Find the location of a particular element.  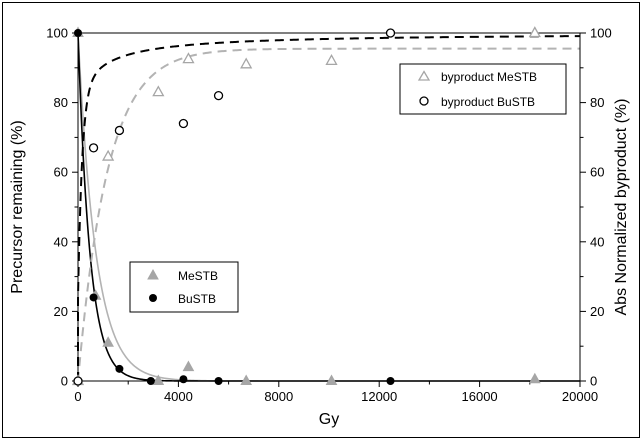

legend-byproducts: byproduct MeSTB byproduct BuSTB is located at coordinates (483, 89).